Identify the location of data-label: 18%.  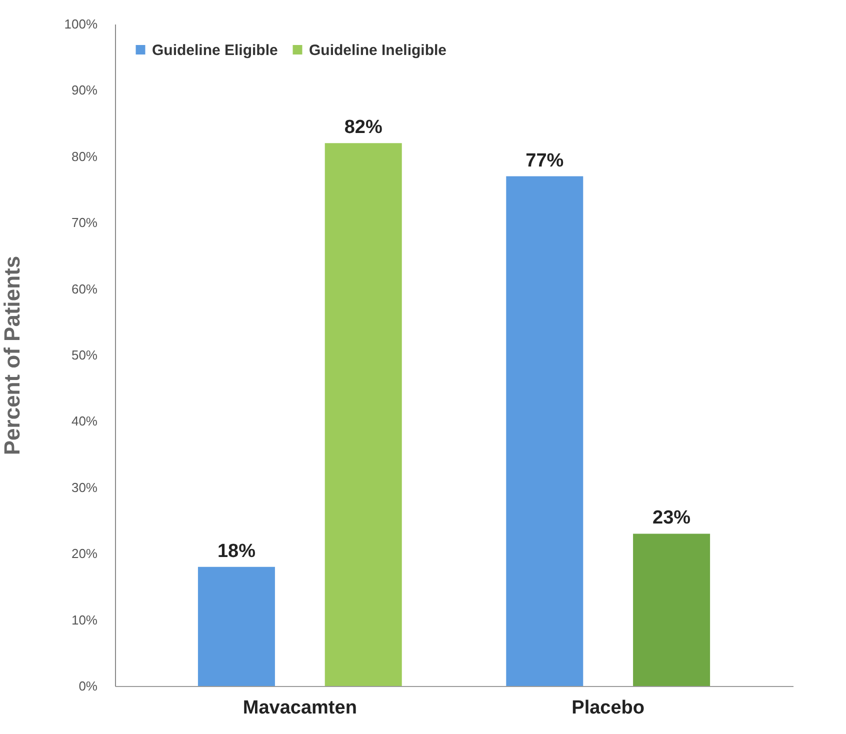
(236, 551).